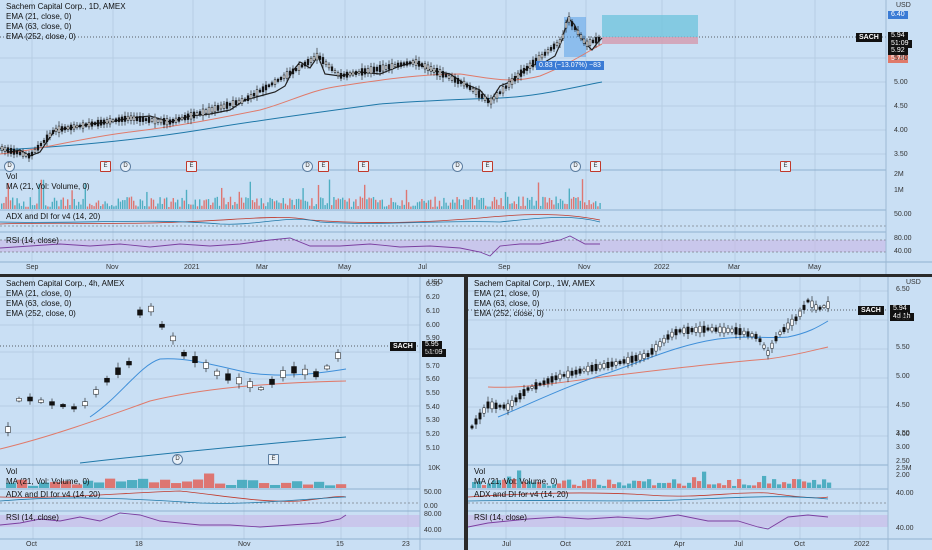  Describe the element at coordinates (41, 36) in the screenshot. I see `daily-ema252-label: EMA (252, close, 0)` at that location.